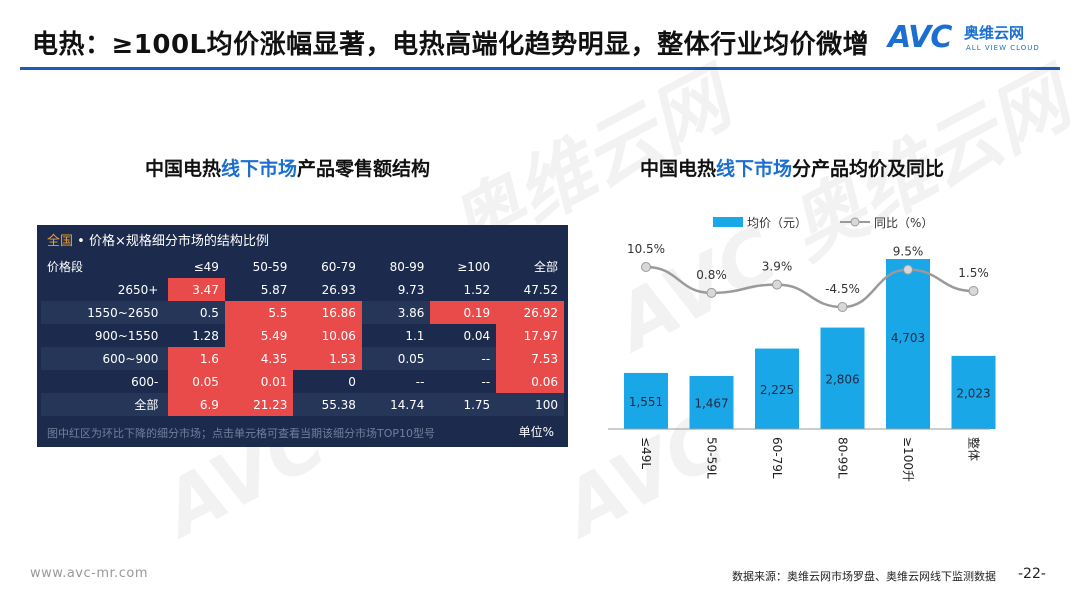  Describe the element at coordinates (259, 312) in the screenshot. I see `table-cell: 5.5` at that location.